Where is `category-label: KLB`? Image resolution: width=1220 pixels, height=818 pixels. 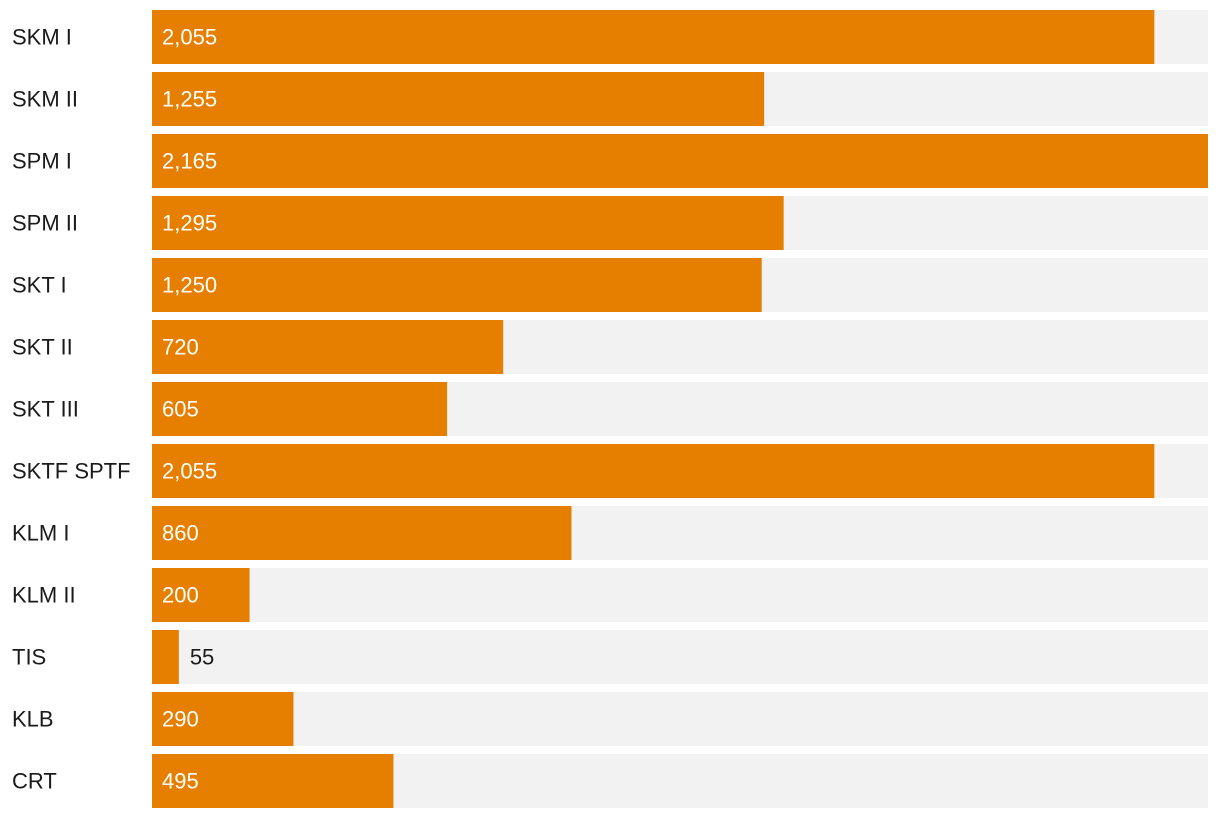 category-label: KLB is located at coordinates (33, 719).